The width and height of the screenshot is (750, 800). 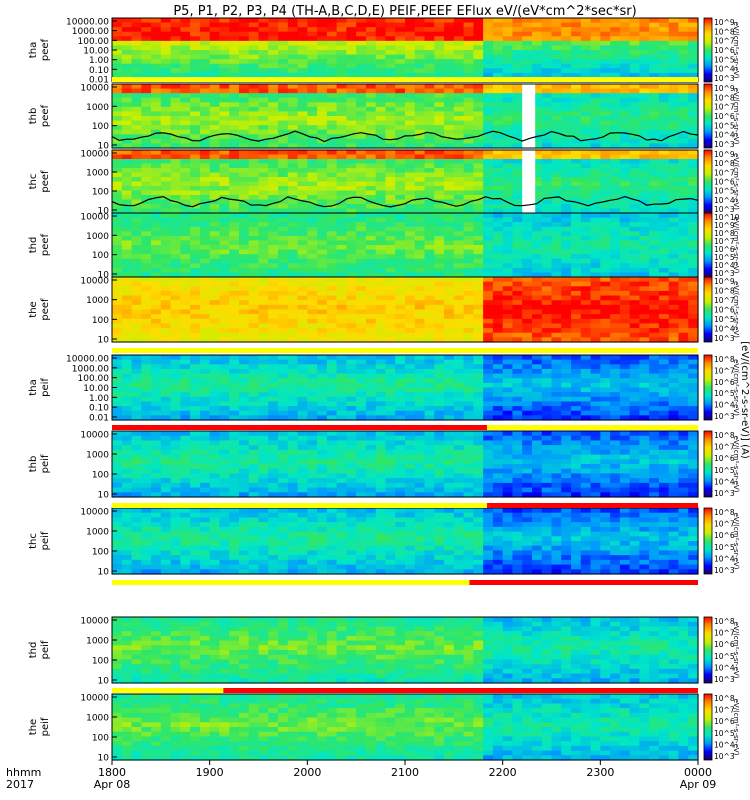 What do you see at coordinates (405, 116) in the screenshot?
I see `spectrogram-cells` at bounding box center [405, 116].